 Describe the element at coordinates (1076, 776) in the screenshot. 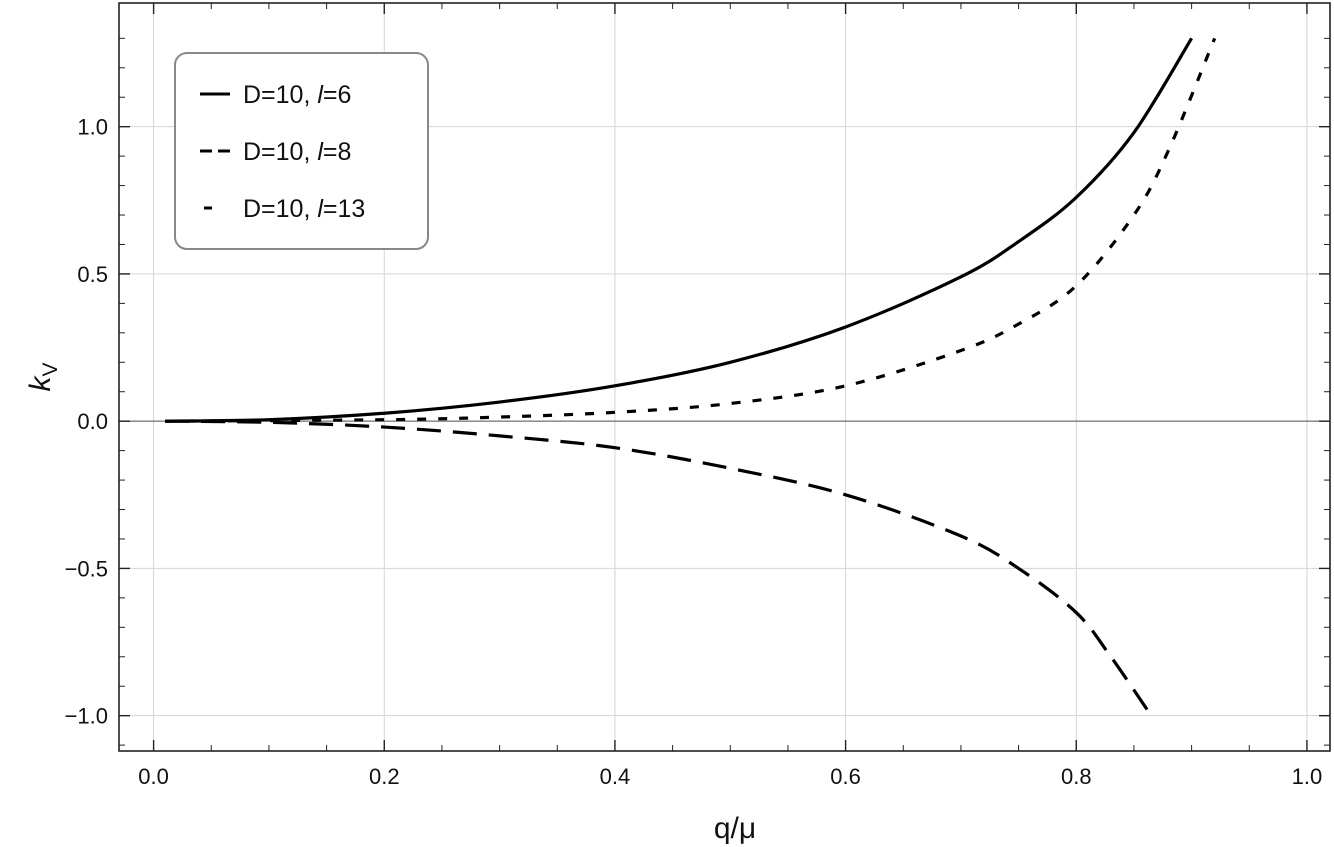

I see `x-tick-label: 0.8` at that location.